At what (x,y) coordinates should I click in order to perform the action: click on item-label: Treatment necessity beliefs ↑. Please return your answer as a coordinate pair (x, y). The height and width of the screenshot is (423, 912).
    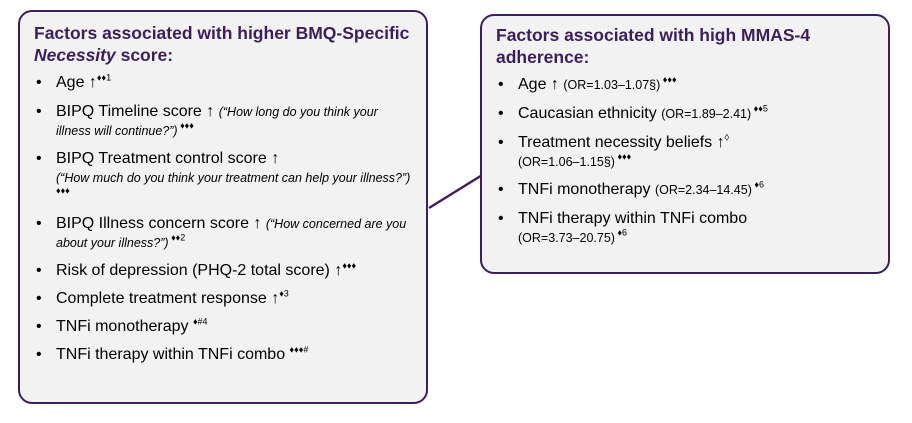
    Looking at the image, I should click on (621, 142).